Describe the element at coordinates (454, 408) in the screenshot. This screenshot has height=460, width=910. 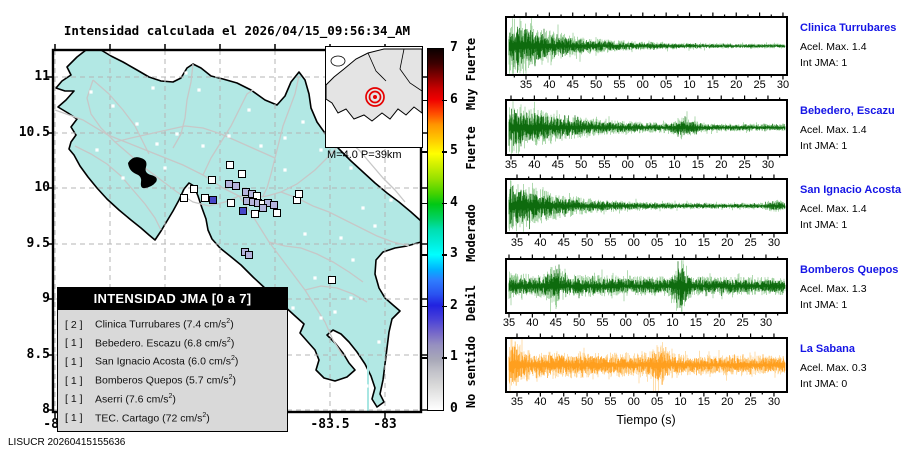
I see `colorbar-number: 0` at that location.